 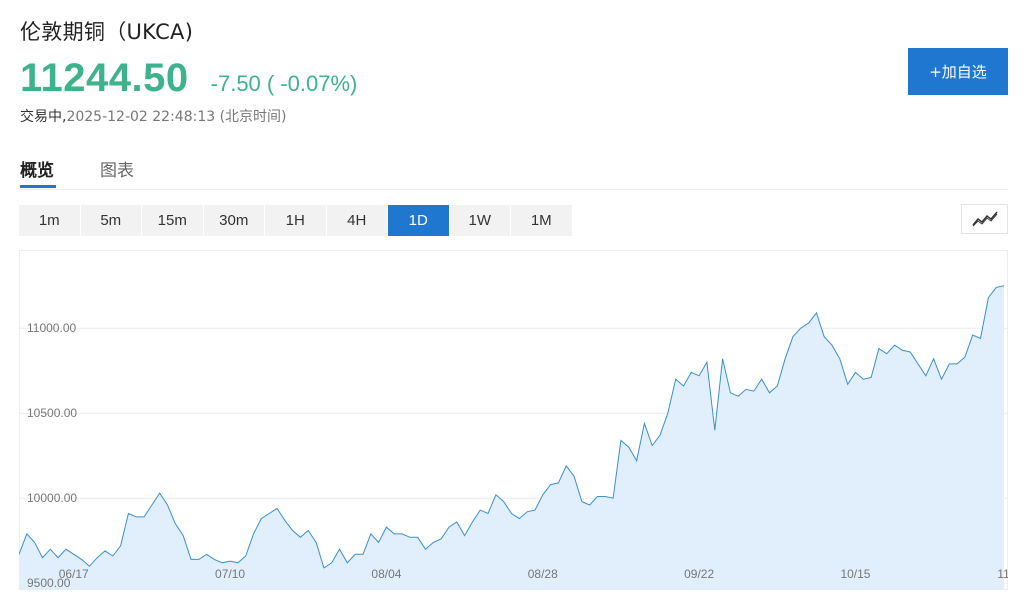 What do you see at coordinates (107, 32) in the screenshot?
I see `page-title: 伦敦期铜（UKCA)` at bounding box center [107, 32].